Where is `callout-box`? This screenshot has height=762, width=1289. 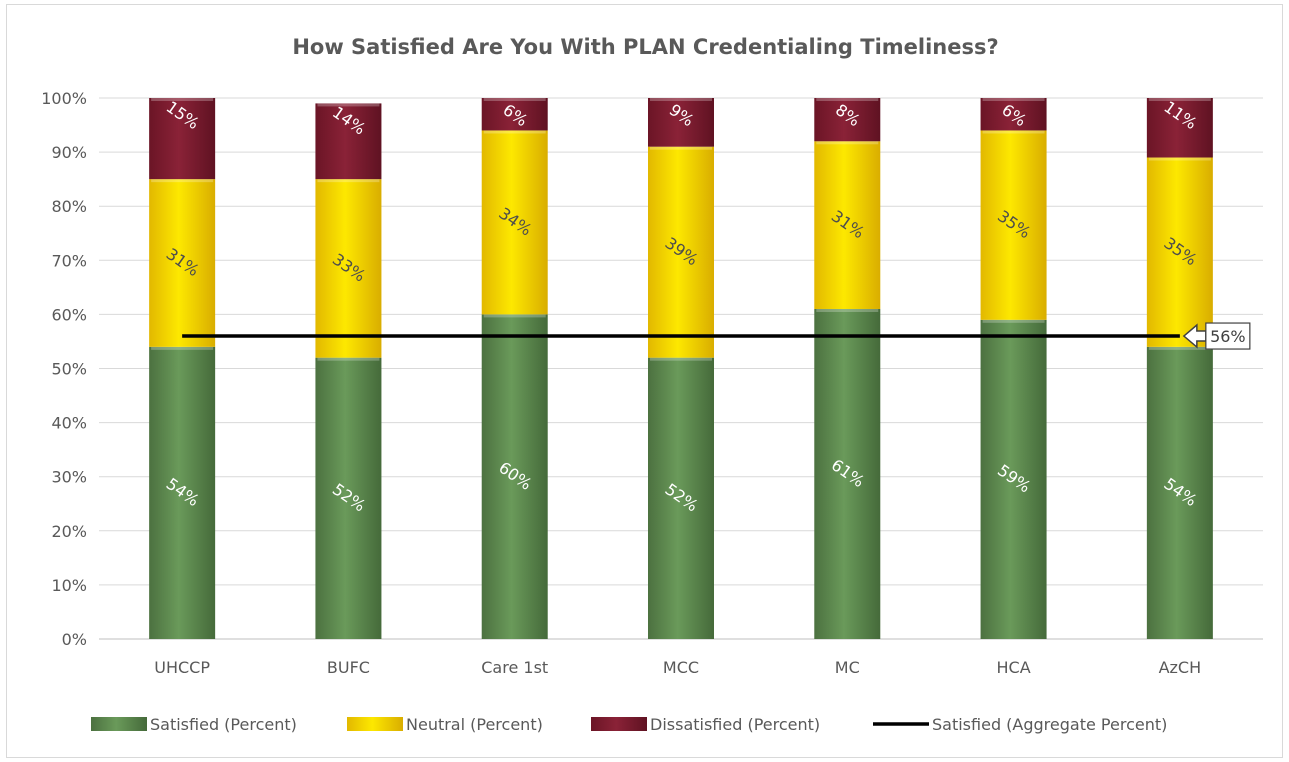 callout-box is located at coordinates (1228, 336).